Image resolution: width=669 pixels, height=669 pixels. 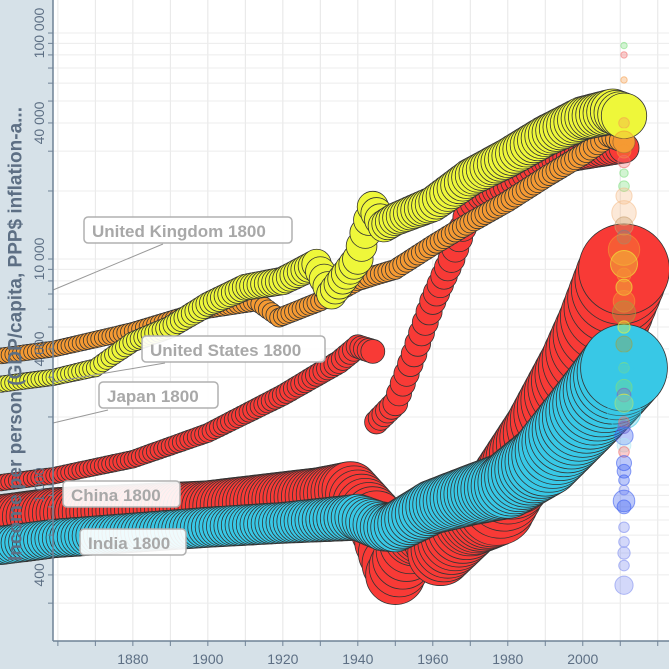 I want to click on annotation-united-states-1800: United States 1800, so click(x=189, y=359).